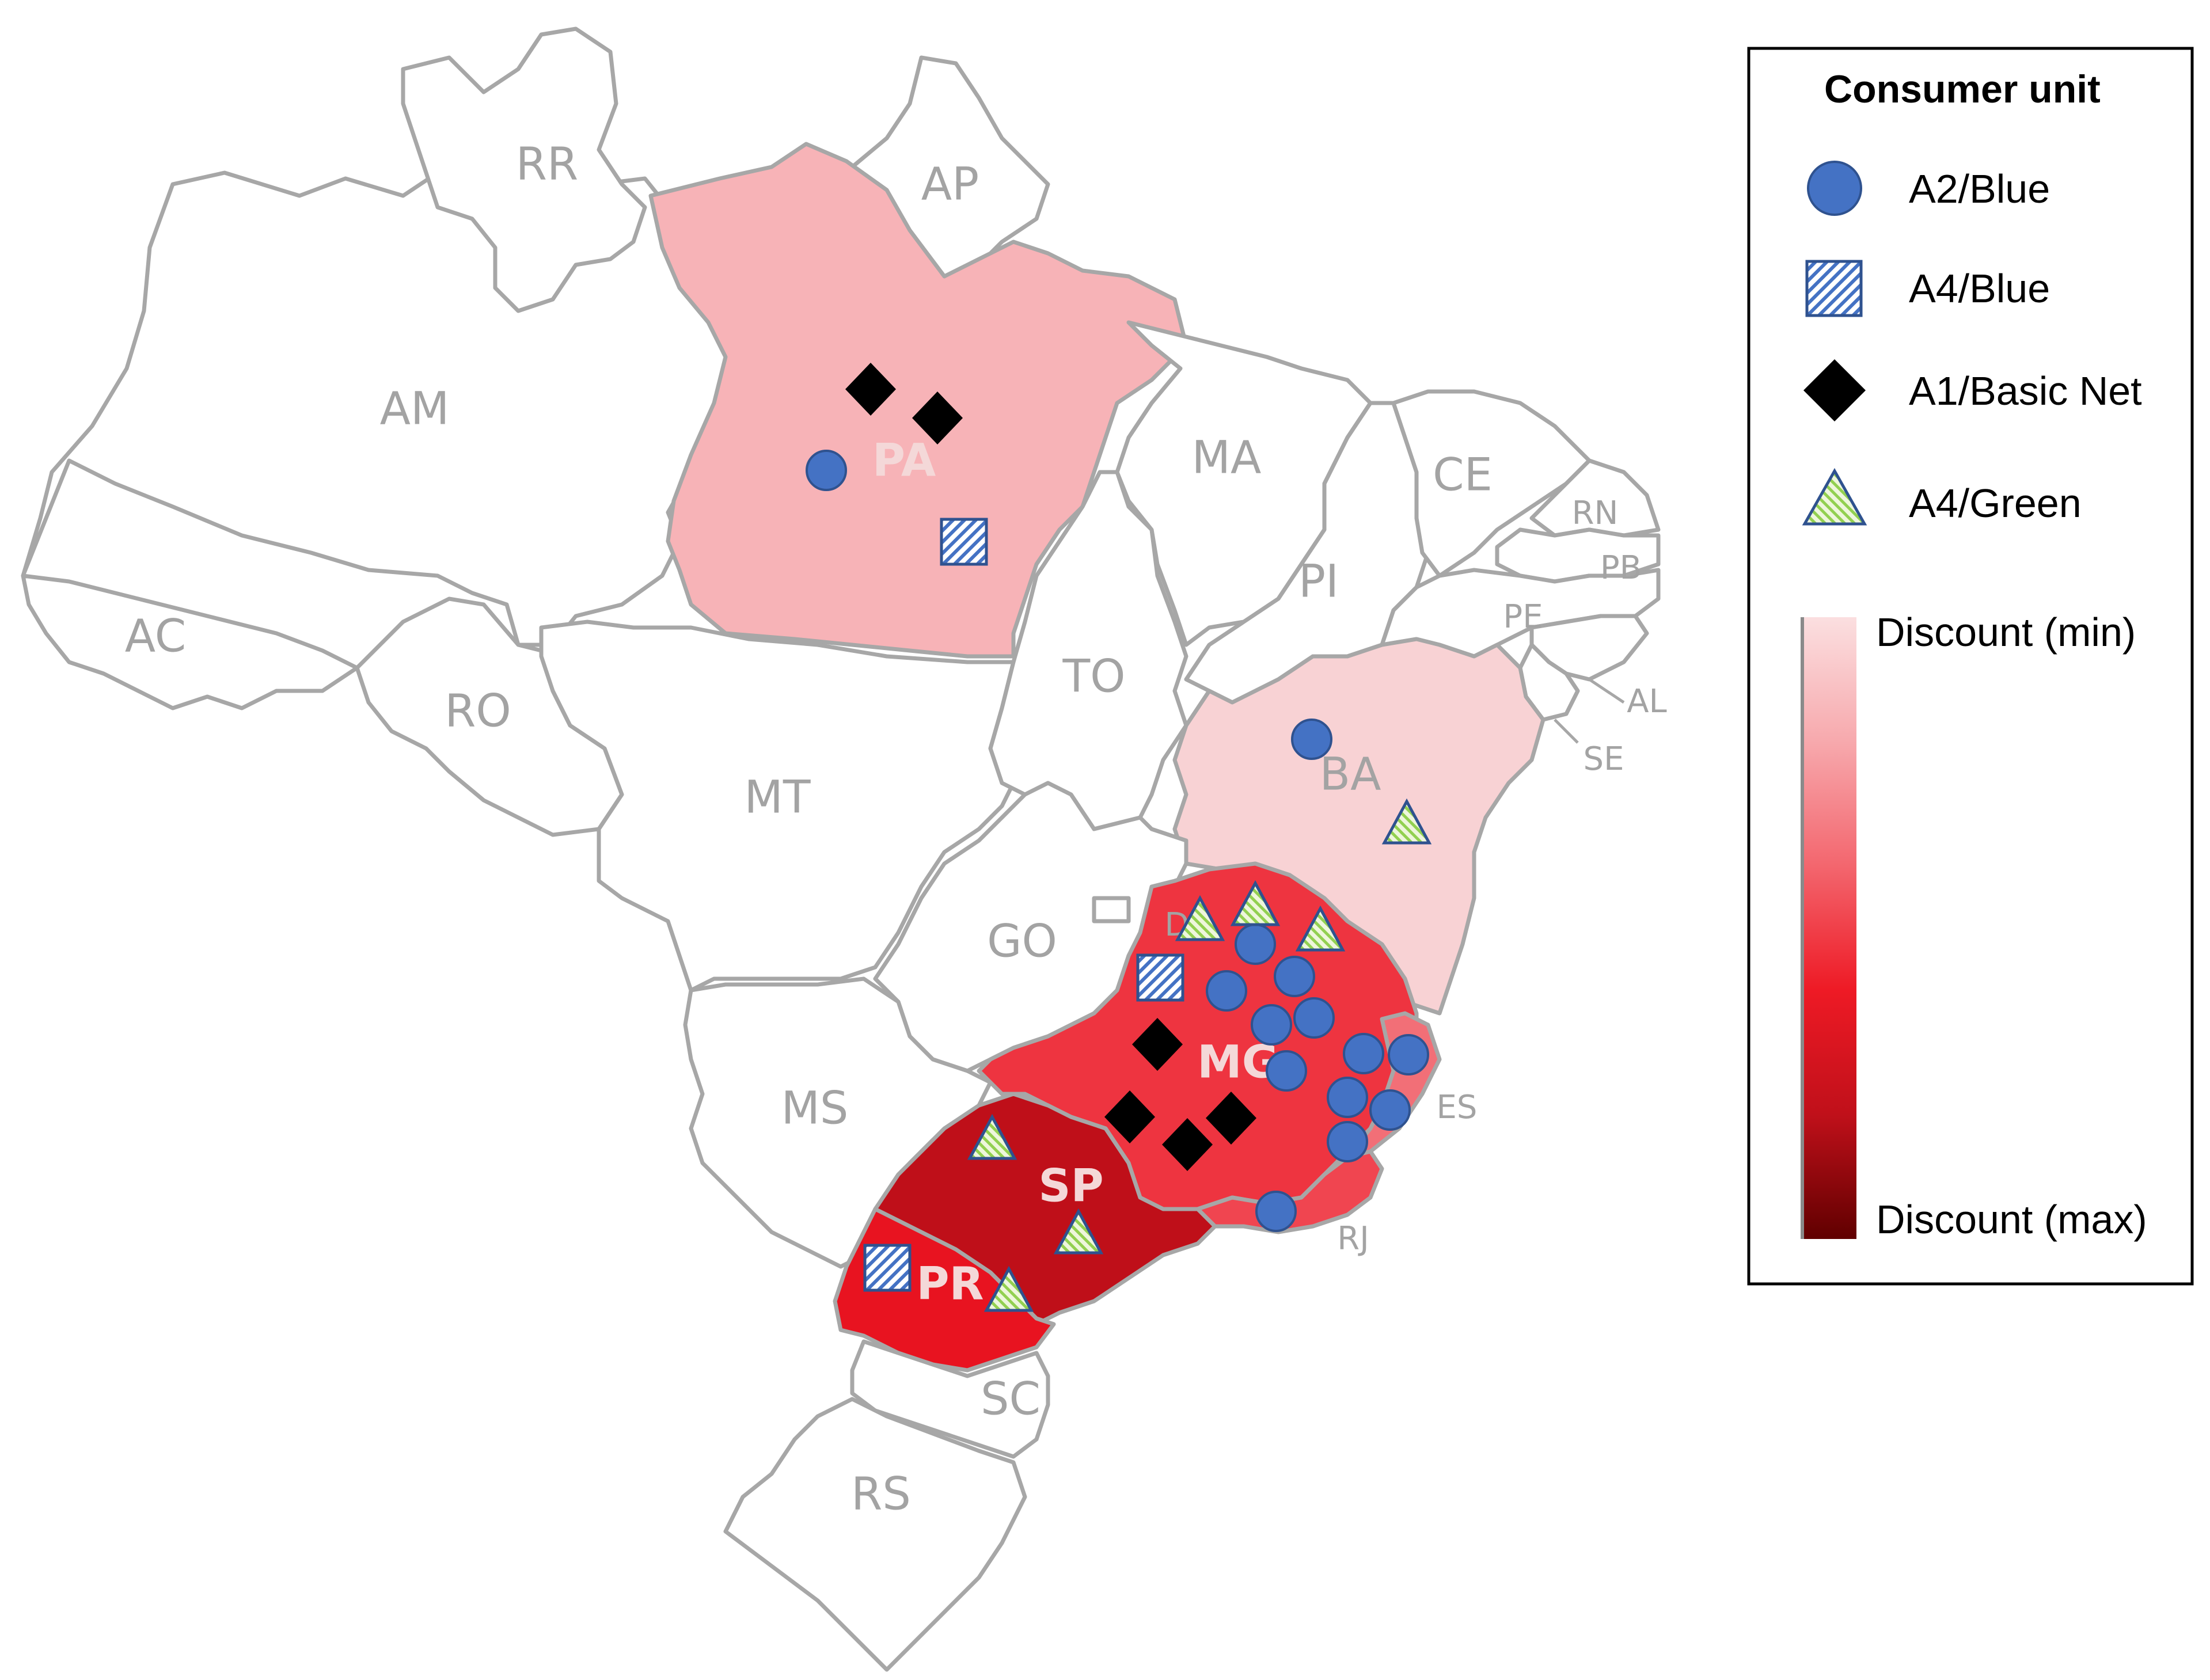 The height and width of the screenshot is (1680, 2210). Describe the element at coordinates (881, 1494) in the screenshot. I see `state-label-rs: RS` at that location.